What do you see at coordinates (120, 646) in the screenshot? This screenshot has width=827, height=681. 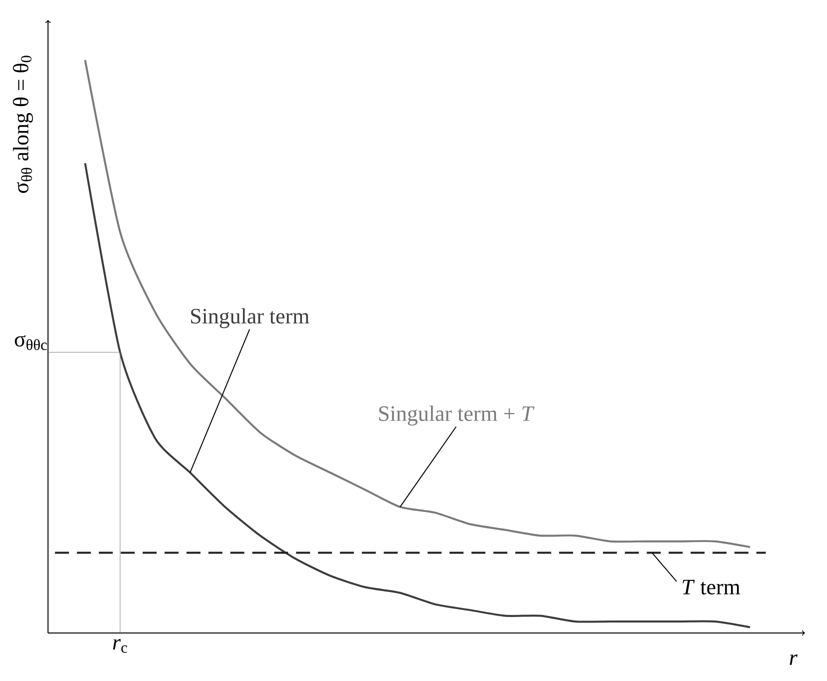 I see `text: r$_{c}$` at bounding box center [120, 646].